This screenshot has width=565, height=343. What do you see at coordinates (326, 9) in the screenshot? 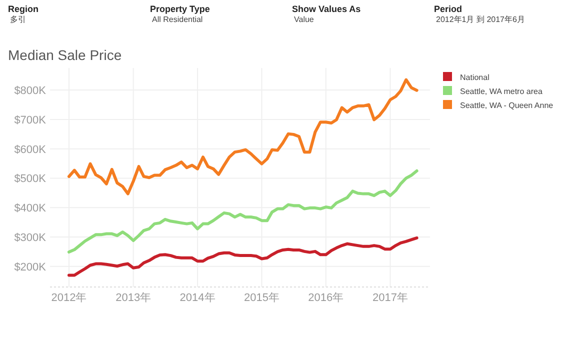
I see `text: Show Values As` at bounding box center [326, 9].